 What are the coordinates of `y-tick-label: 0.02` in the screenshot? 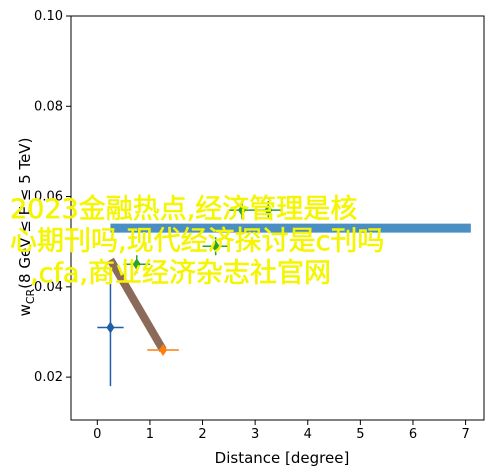 It's located at (48, 377).